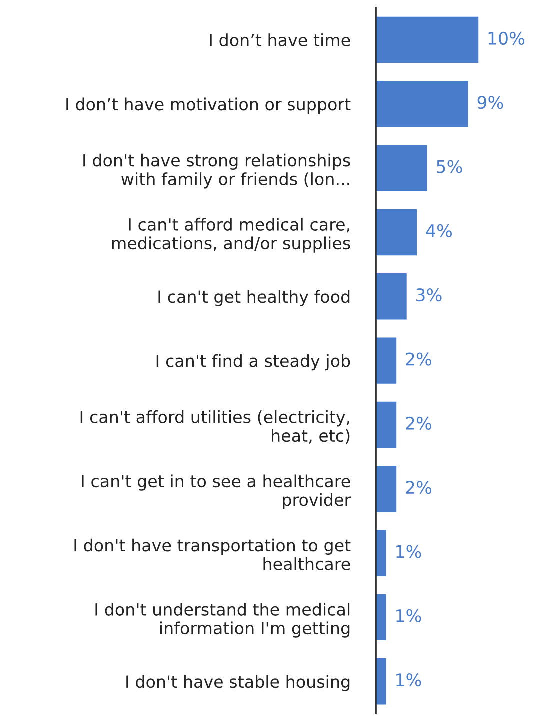 Image resolution: width=535 pixels, height=718 pixels. What do you see at coordinates (280, 40) in the screenshot?
I see `y-tick-label: I don’t have time` at bounding box center [280, 40].